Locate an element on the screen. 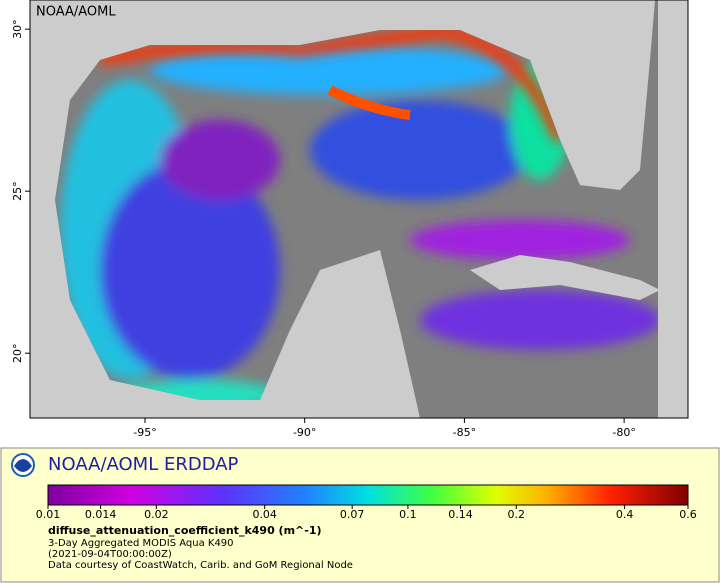  colorbar-tick-label: 0.6 is located at coordinates (688, 514).